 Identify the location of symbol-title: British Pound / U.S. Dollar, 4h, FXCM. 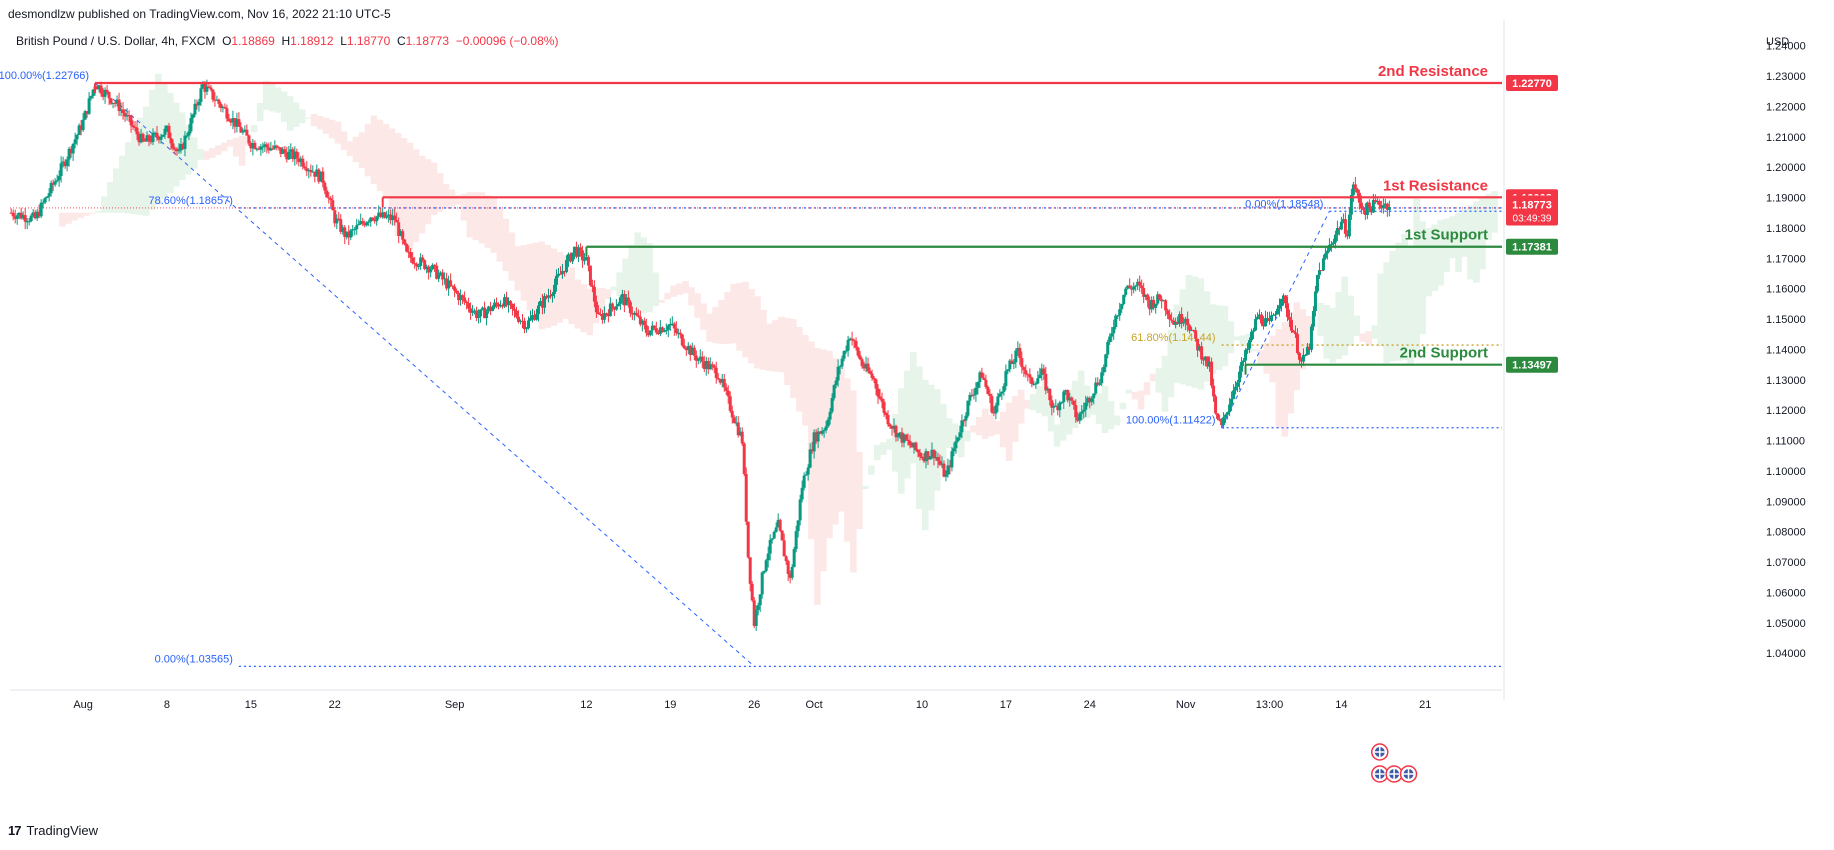
(116, 41).